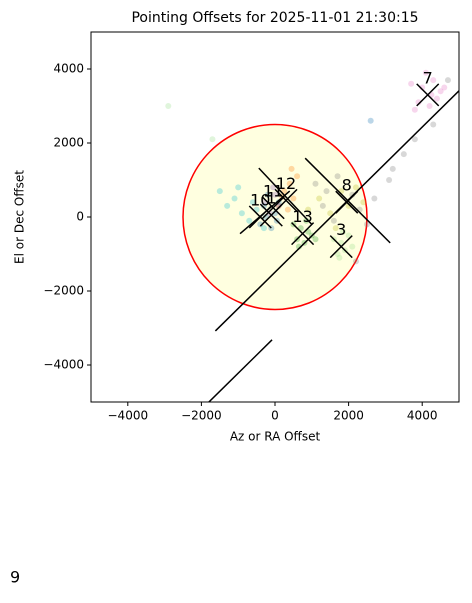  Describe the element at coordinates (20, 217) in the screenshot. I see `y-axis-label: El or Dec Offset` at that location.